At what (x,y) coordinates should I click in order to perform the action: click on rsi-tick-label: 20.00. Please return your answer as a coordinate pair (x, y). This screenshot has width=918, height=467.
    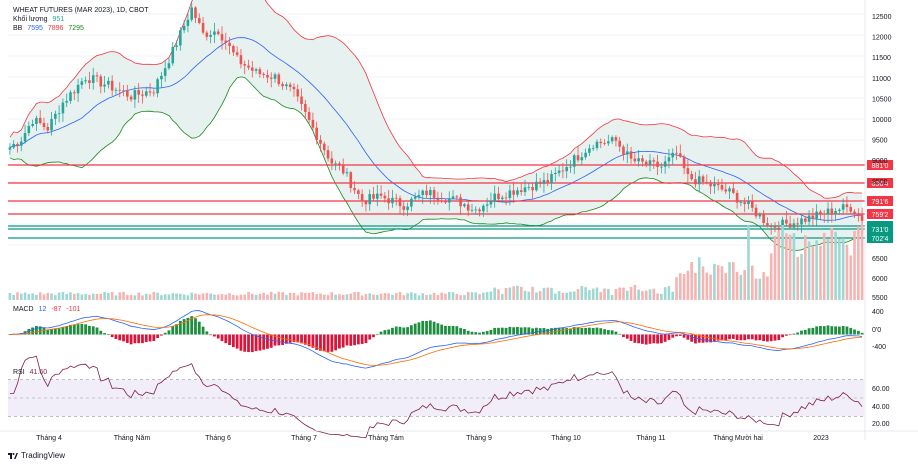
    Looking at the image, I should click on (881, 424).